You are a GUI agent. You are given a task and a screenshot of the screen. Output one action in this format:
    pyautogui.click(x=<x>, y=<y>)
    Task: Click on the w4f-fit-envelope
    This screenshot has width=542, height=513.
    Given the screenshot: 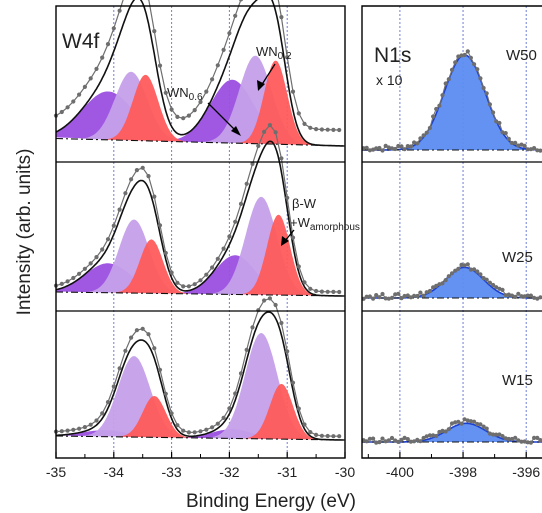 What is the action you would take?
    pyautogui.click(x=200, y=376)
    